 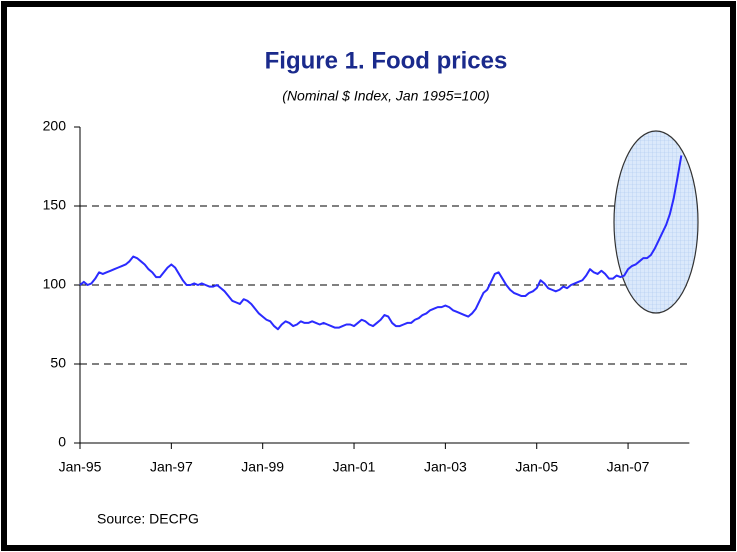 What do you see at coordinates (385, 96) in the screenshot?
I see `chart-subtitle: (Nominal $ Index, Jan 1995=100)` at bounding box center [385, 96].